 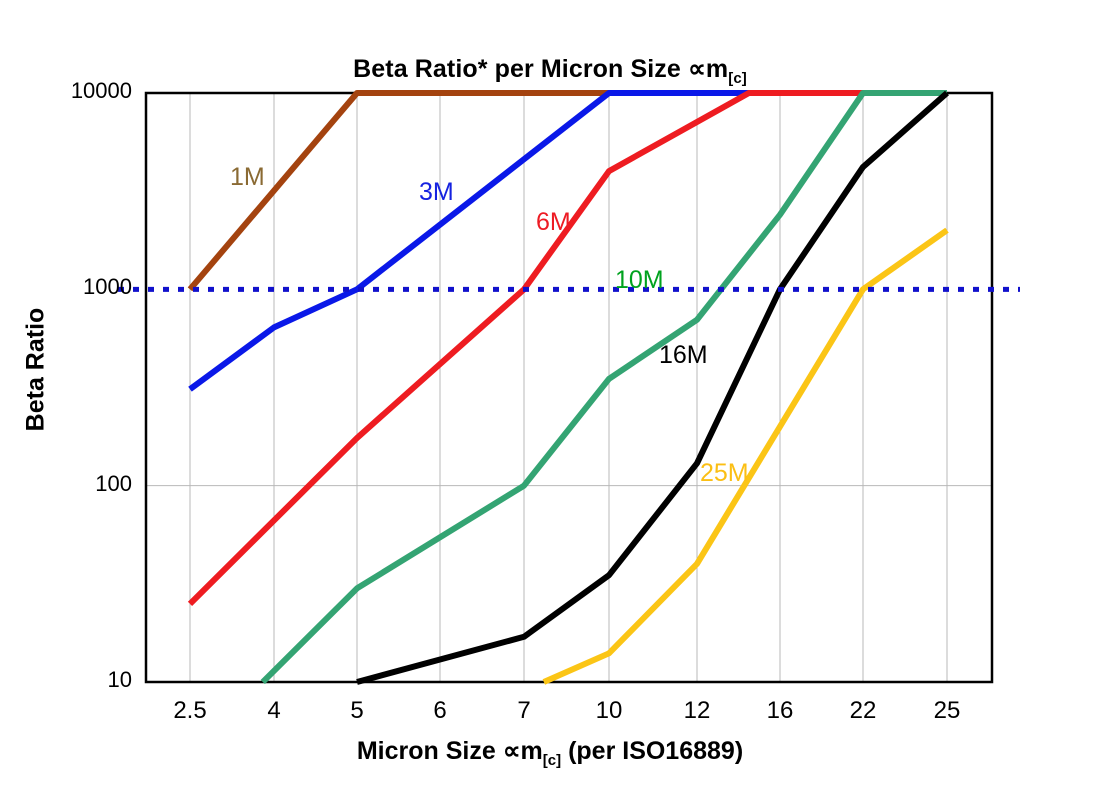 I want to click on x-tick-label-6: 6, so click(x=440, y=710).